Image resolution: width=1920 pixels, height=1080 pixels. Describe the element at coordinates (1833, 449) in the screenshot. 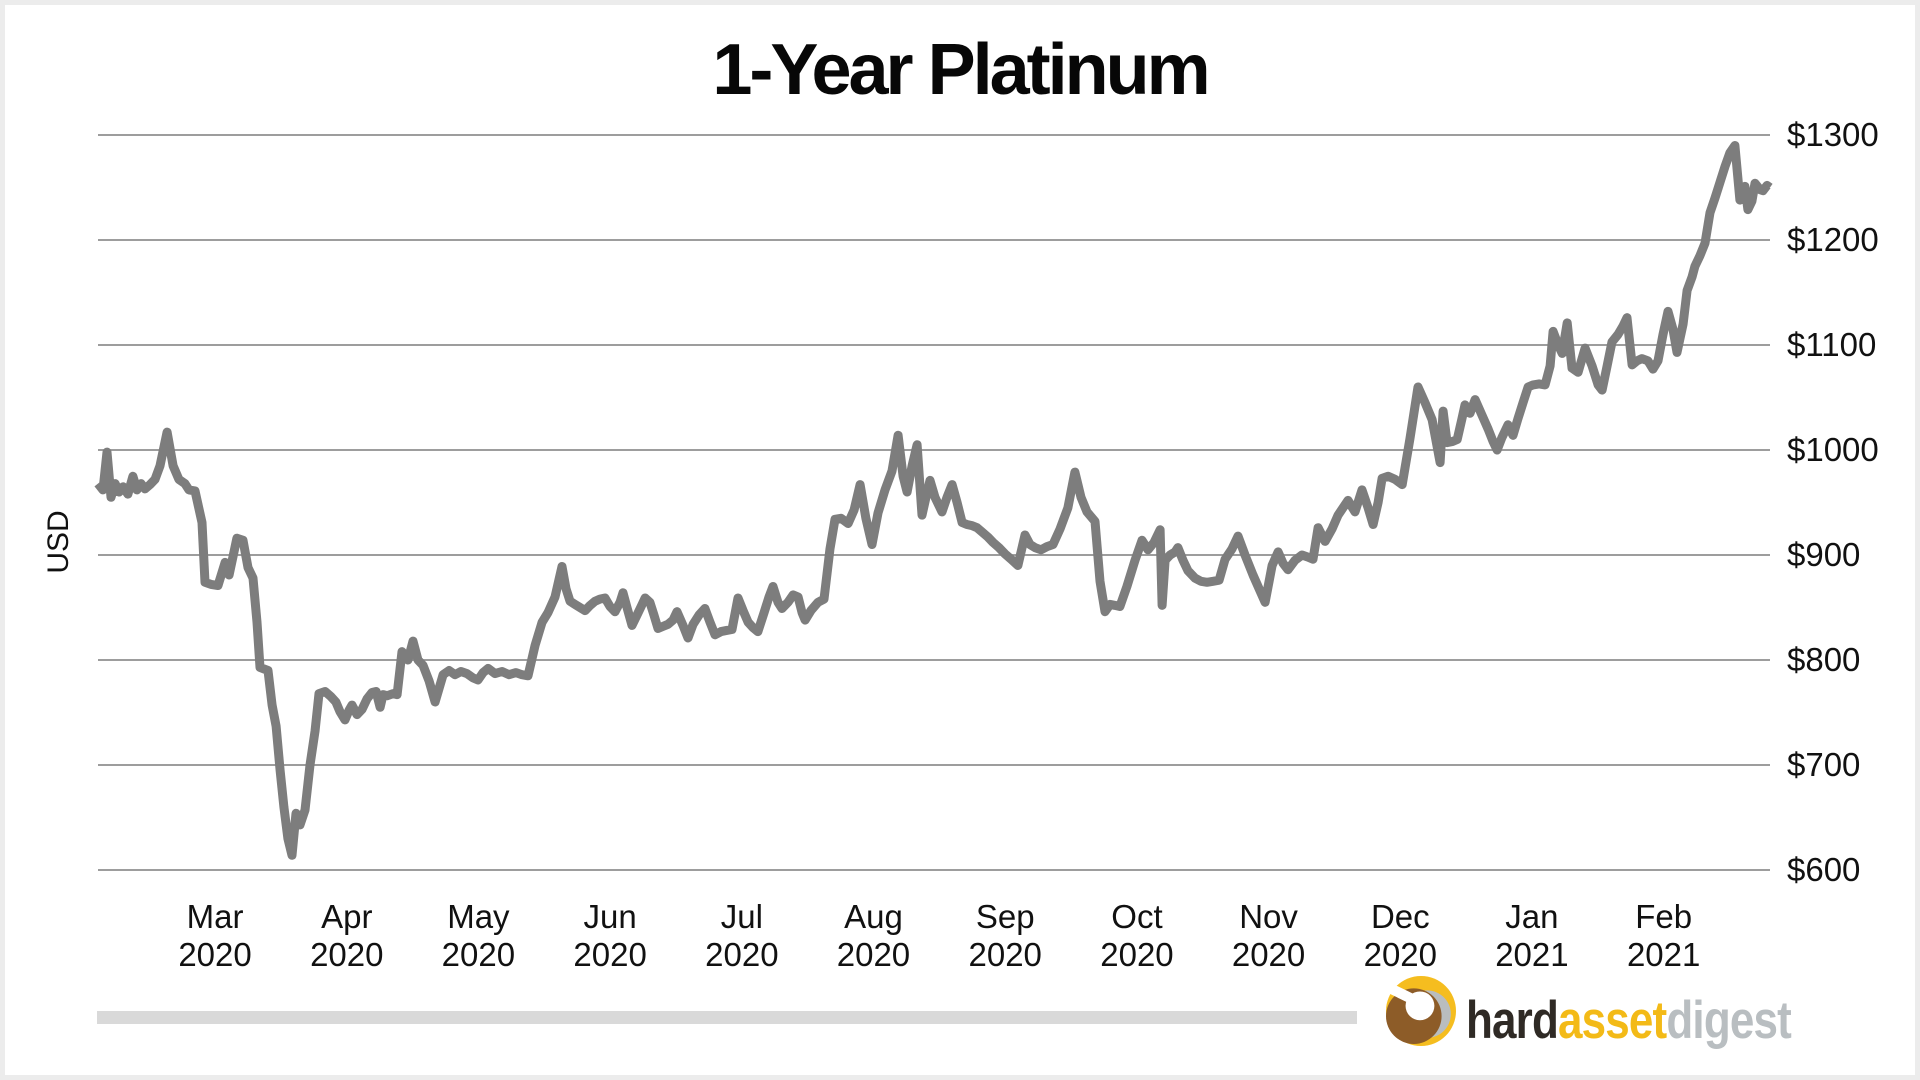

I see `y-tick-label-1000: $1000` at that location.